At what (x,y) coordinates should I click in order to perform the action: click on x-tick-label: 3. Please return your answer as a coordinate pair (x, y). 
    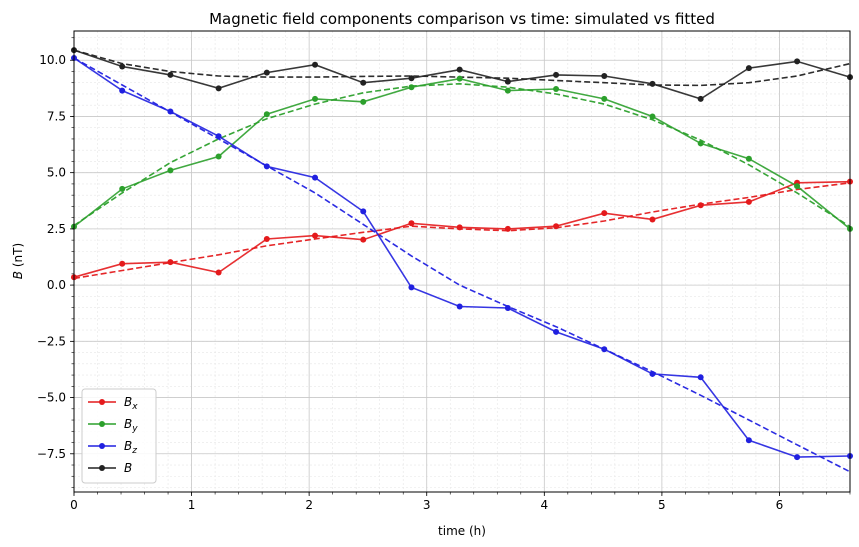
    Looking at the image, I should click on (427, 505).